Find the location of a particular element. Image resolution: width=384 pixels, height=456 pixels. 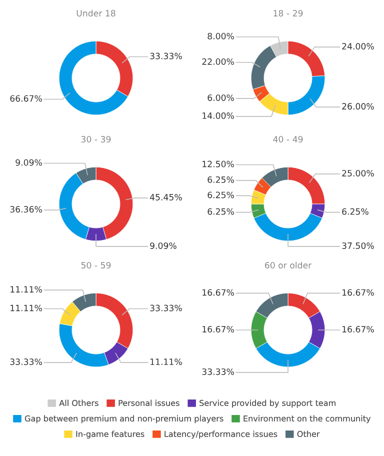

legend-label: Latency/performance issues is located at coordinates (221, 434).